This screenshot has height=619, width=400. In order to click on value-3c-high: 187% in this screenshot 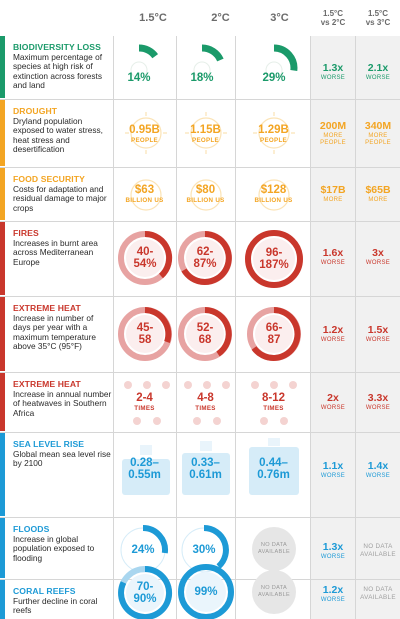, I will do `click(274, 265)`.